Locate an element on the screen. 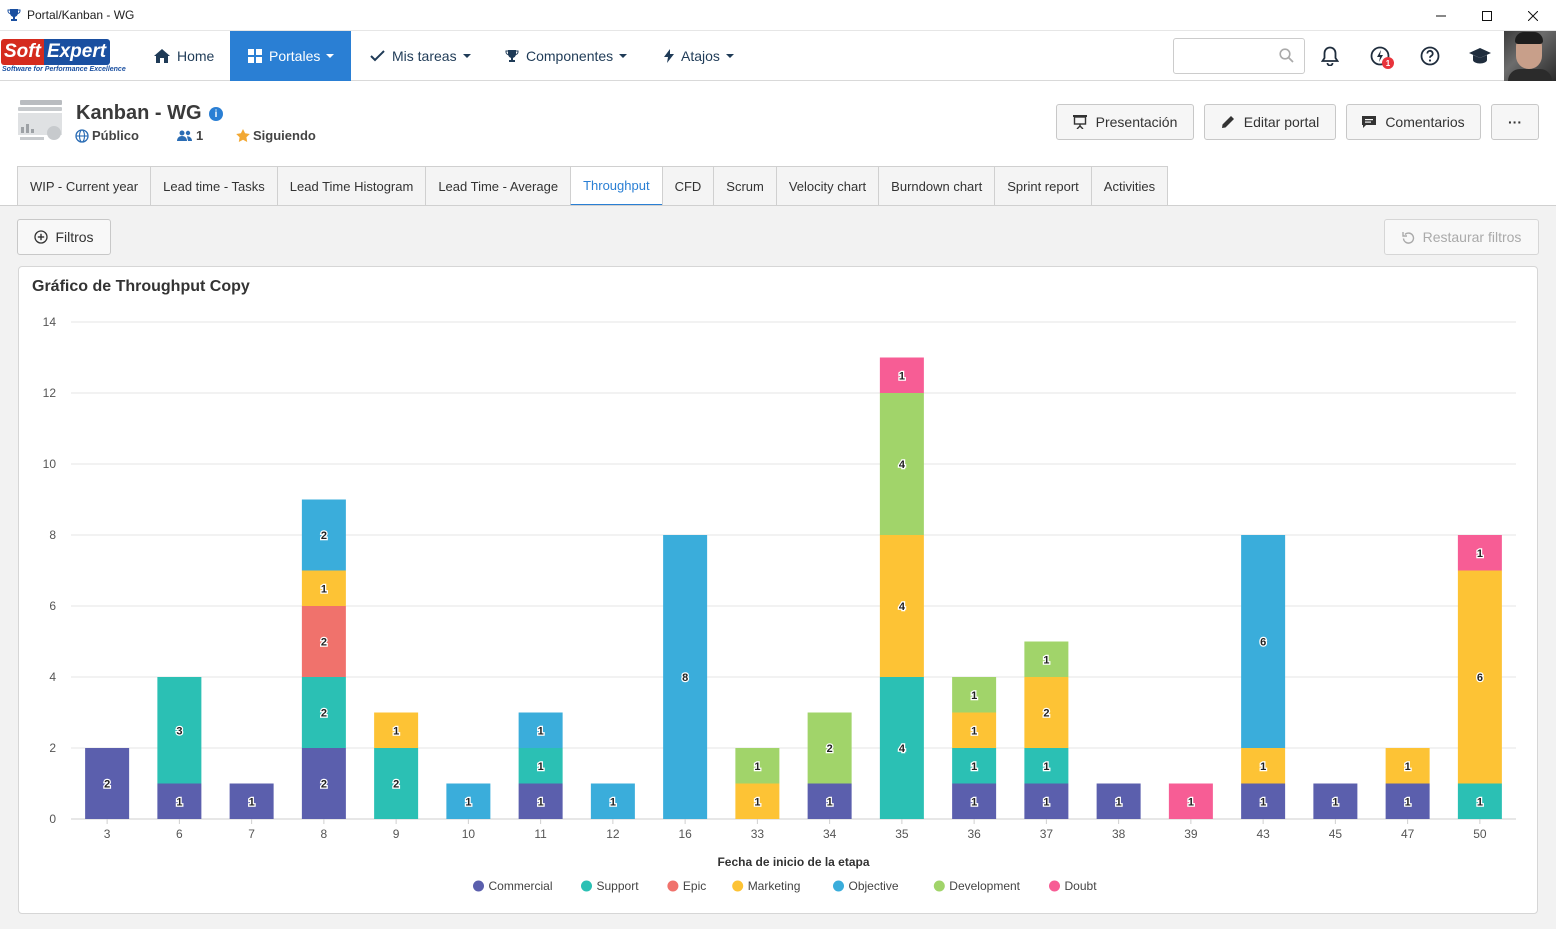  undo-icon is located at coordinates (1408, 237).